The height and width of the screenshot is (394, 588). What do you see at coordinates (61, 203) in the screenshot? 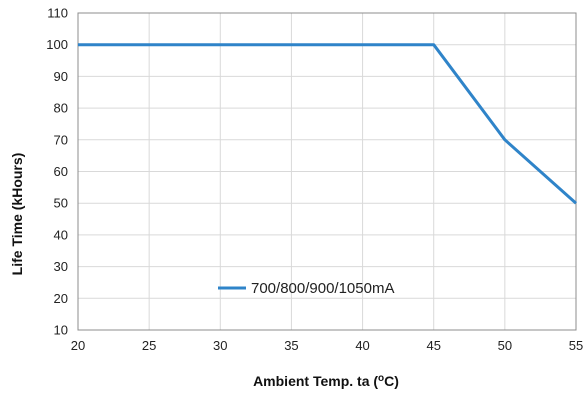
I see `y-tick-label: 50` at bounding box center [61, 203].